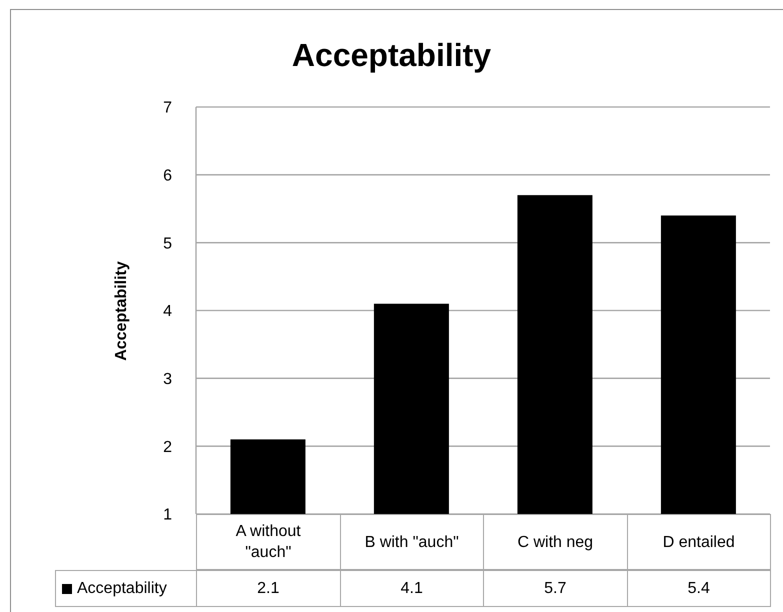 This screenshot has height=612, width=783. What do you see at coordinates (698, 588) in the screenshot?
I see `data-label: 5.4` at bounding box center [698, 588].